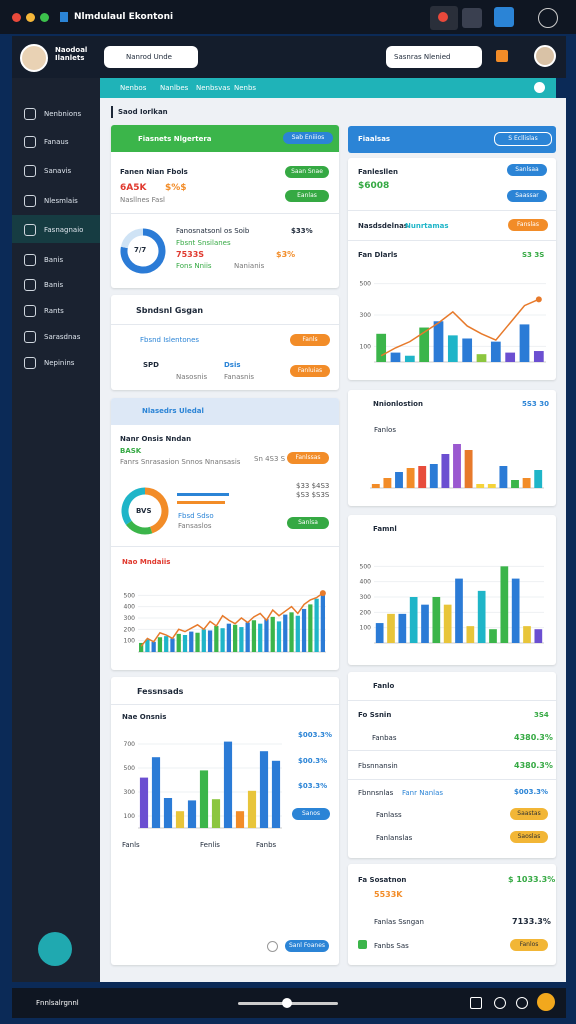 The width and height of the screenshot is (576, 1024). I want to click on alert-icon, so click(502, 56).